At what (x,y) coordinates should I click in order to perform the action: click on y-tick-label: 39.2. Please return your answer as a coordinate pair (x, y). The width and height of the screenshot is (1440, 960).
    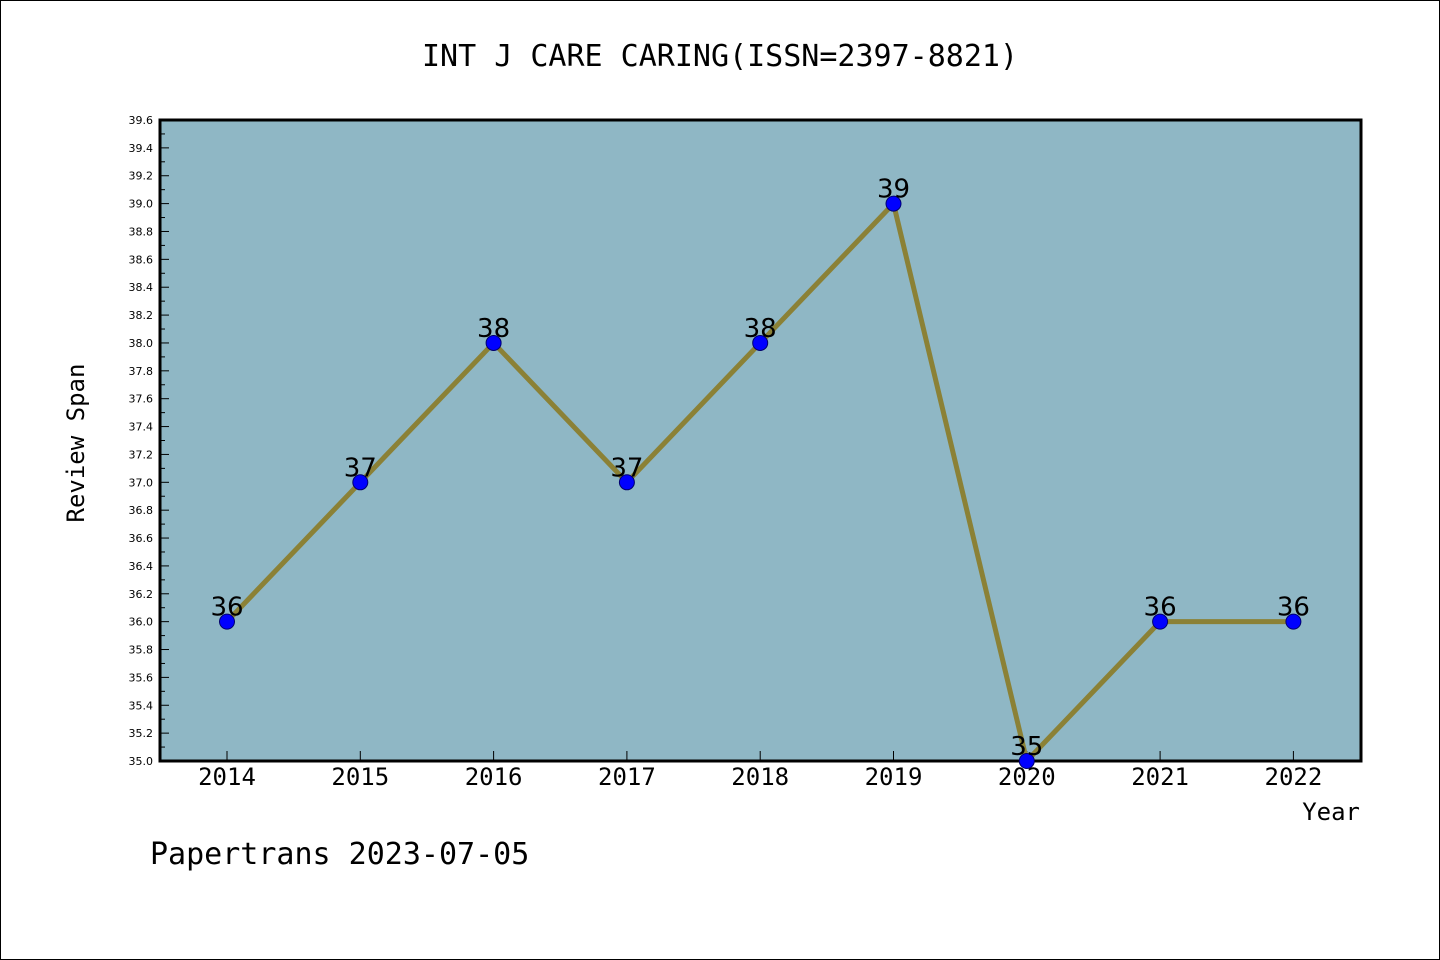
    Looking at the image, I should click on (141, 176).